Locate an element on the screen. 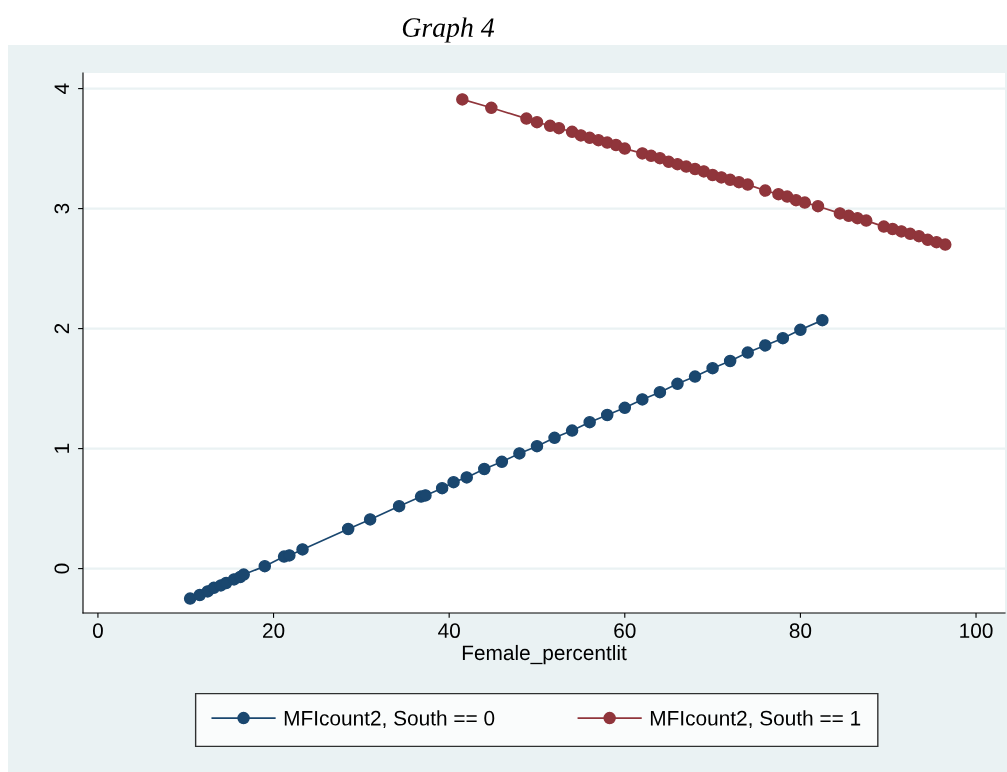  y-tick-label: 4 is located at coordinates (61, 88).